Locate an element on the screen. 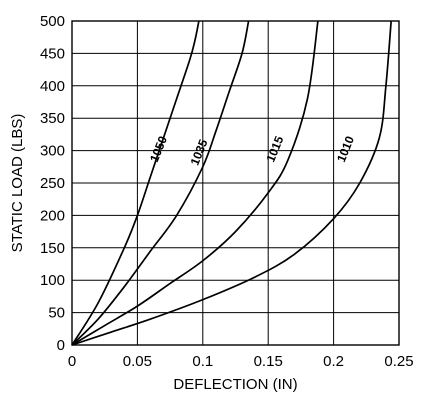 This screenshot has width=421, height=407. x-tick-label: 0.1 is located at coordinates (202, 361).